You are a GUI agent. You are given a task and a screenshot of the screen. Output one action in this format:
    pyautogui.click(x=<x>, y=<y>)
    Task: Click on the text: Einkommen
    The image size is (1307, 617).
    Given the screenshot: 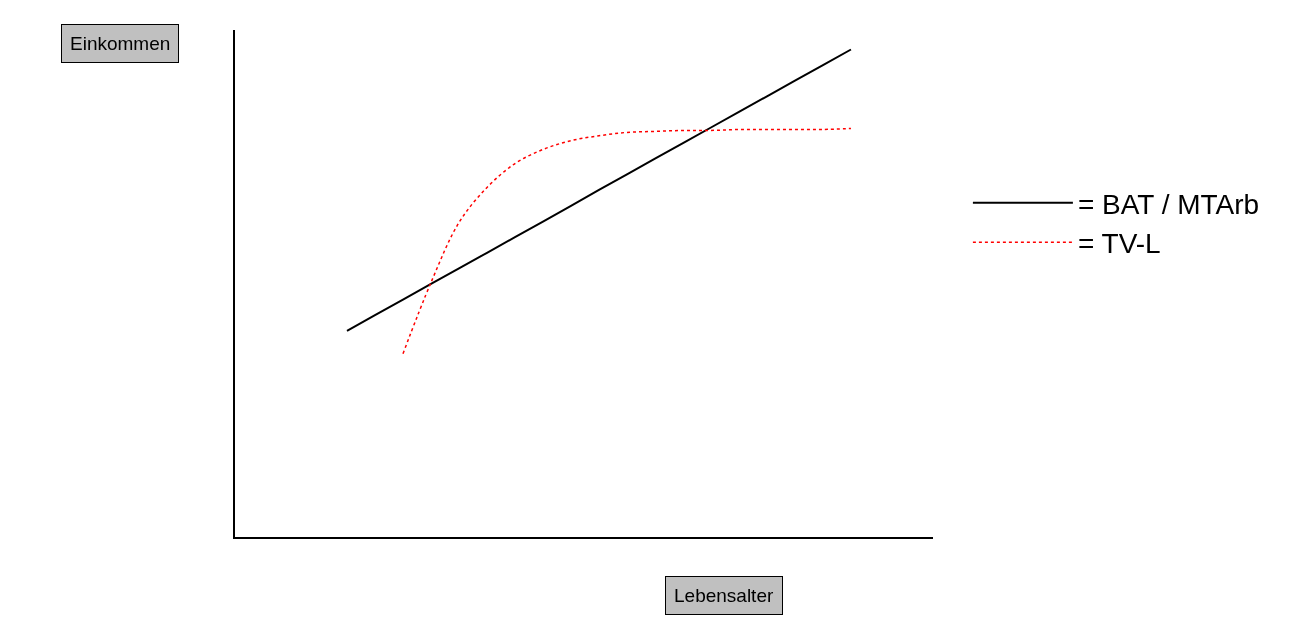 What is the action you would take?
    pyautogui.click(x=120, y=43)
    